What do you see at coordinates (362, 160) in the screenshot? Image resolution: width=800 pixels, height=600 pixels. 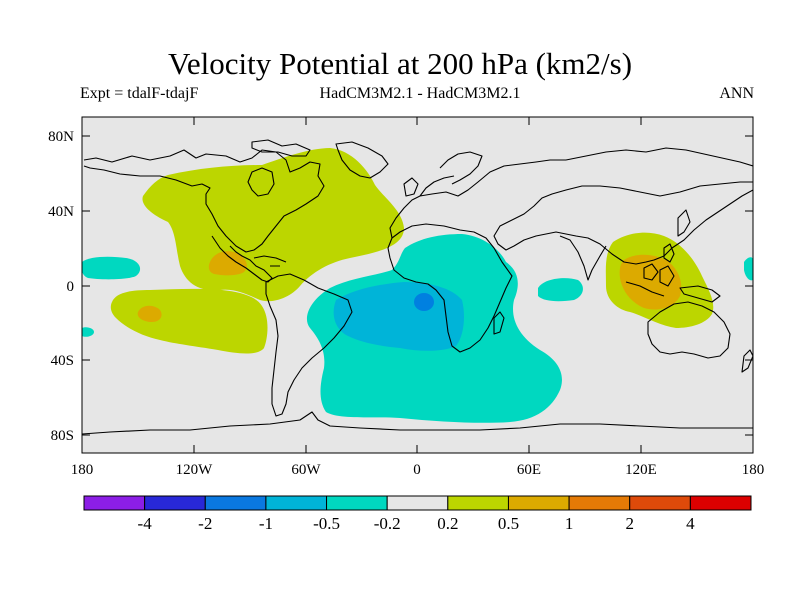 I see `coast-greenland` at bounding box center [362, 160].